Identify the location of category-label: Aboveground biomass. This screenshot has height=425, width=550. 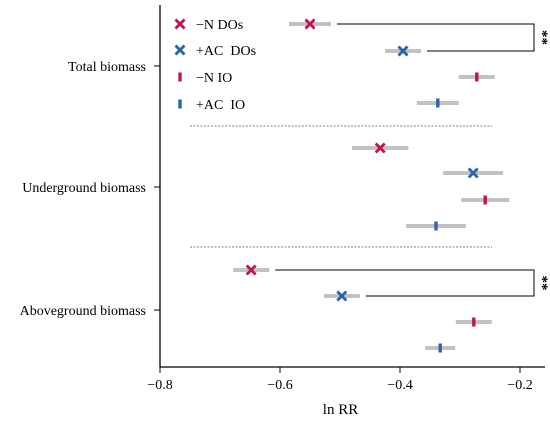
(83, 311).